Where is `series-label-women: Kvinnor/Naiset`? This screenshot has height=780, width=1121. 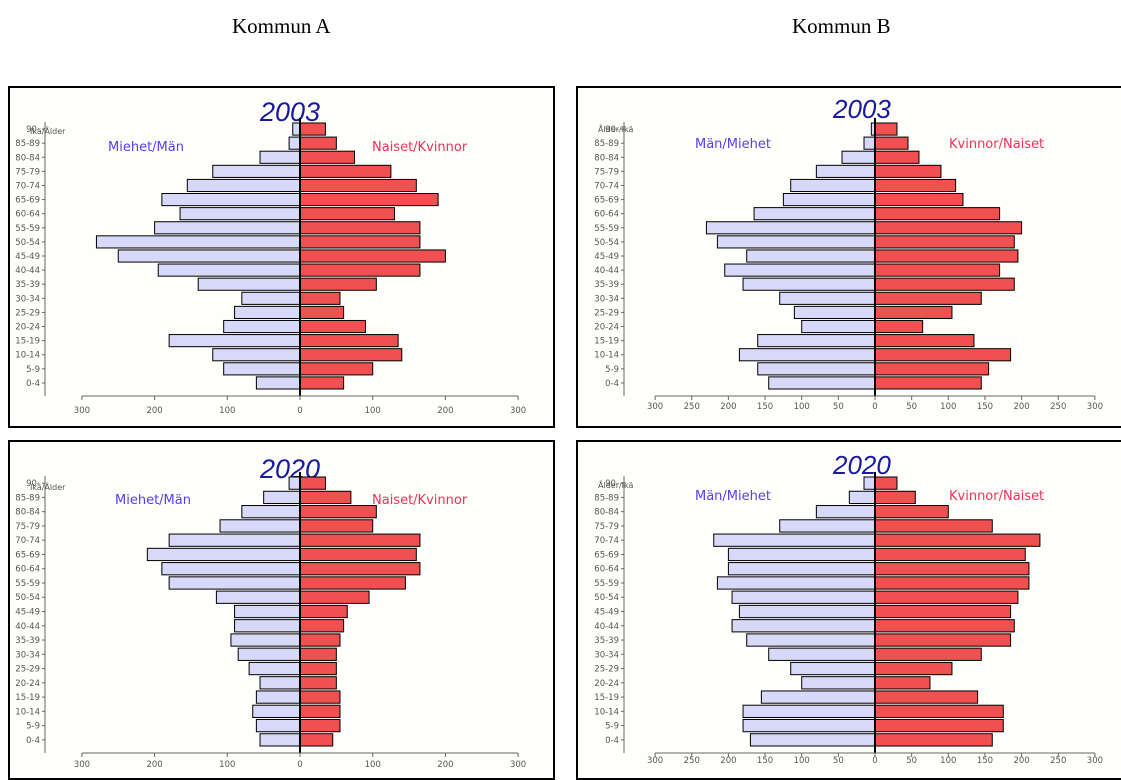
series-label-women: Kvinnor/Naiset is located at coordinates (996, 496).